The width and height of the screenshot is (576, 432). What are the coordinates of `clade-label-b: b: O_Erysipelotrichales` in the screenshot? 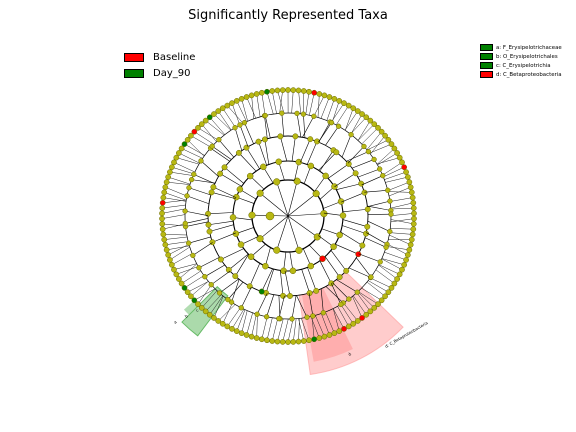 It's located at (527, 56).